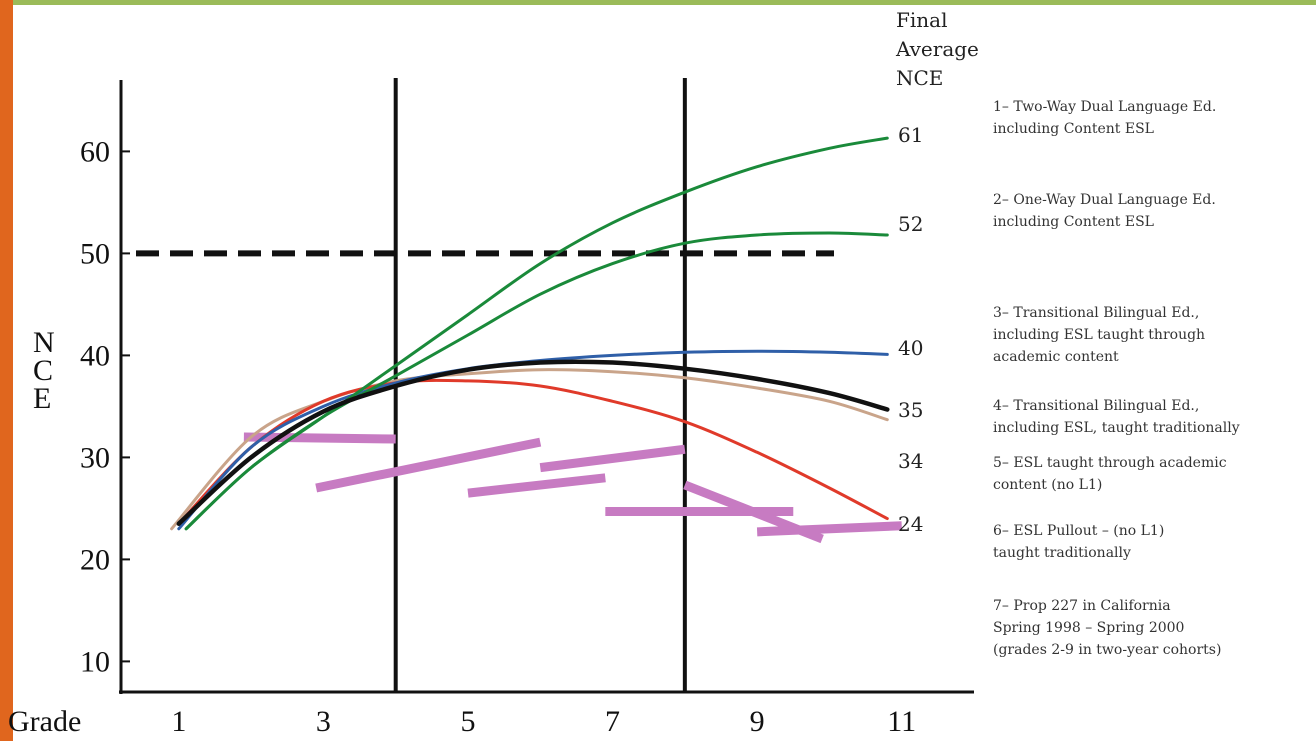 The height and width of the screenshot is (741, 1316). What do you see at coordinates (323, 721) in the screenshot?
I see `x-tick-label: 3` at bounding box center [323, 721].